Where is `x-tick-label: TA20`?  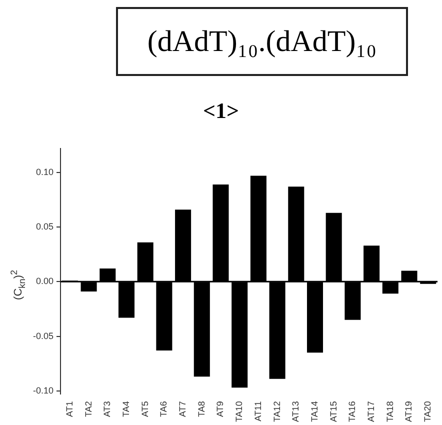
x-tick-label: TA20 is located at coordinates (427, 411).